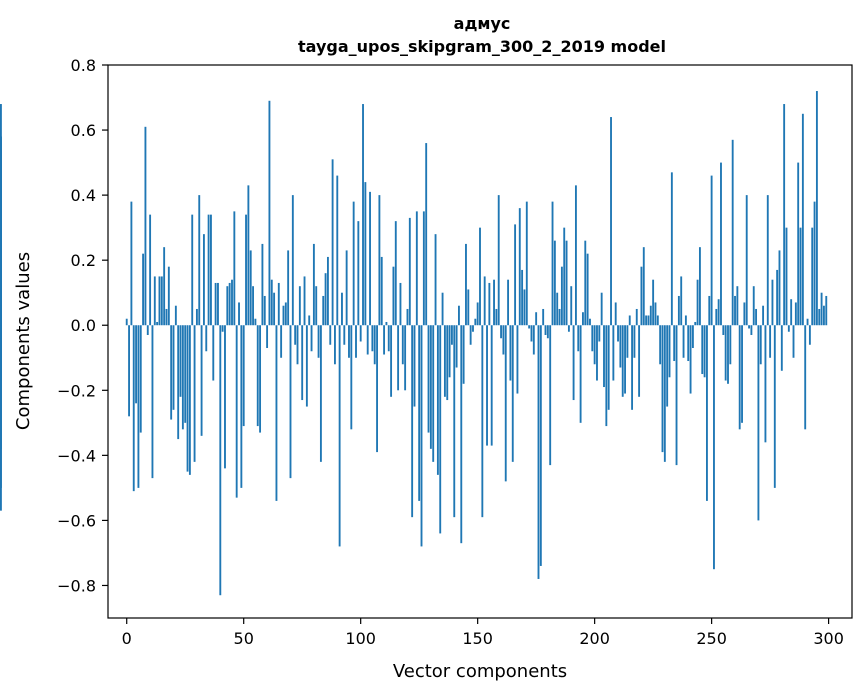 Image resolution: width=867 pixels, height=696 pixels. I want to click on y-tick-label: 0.0, so click(83, 325).